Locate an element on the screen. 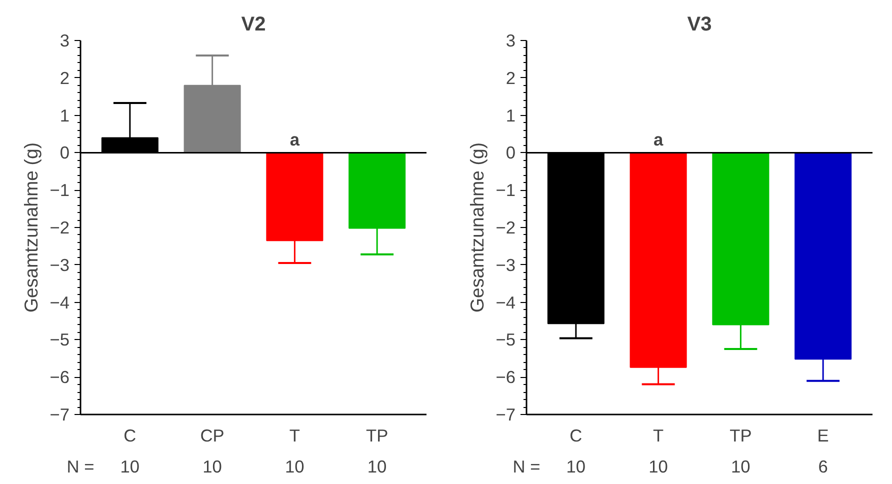  chart-title: V3 is located at coordinates (699, 25).